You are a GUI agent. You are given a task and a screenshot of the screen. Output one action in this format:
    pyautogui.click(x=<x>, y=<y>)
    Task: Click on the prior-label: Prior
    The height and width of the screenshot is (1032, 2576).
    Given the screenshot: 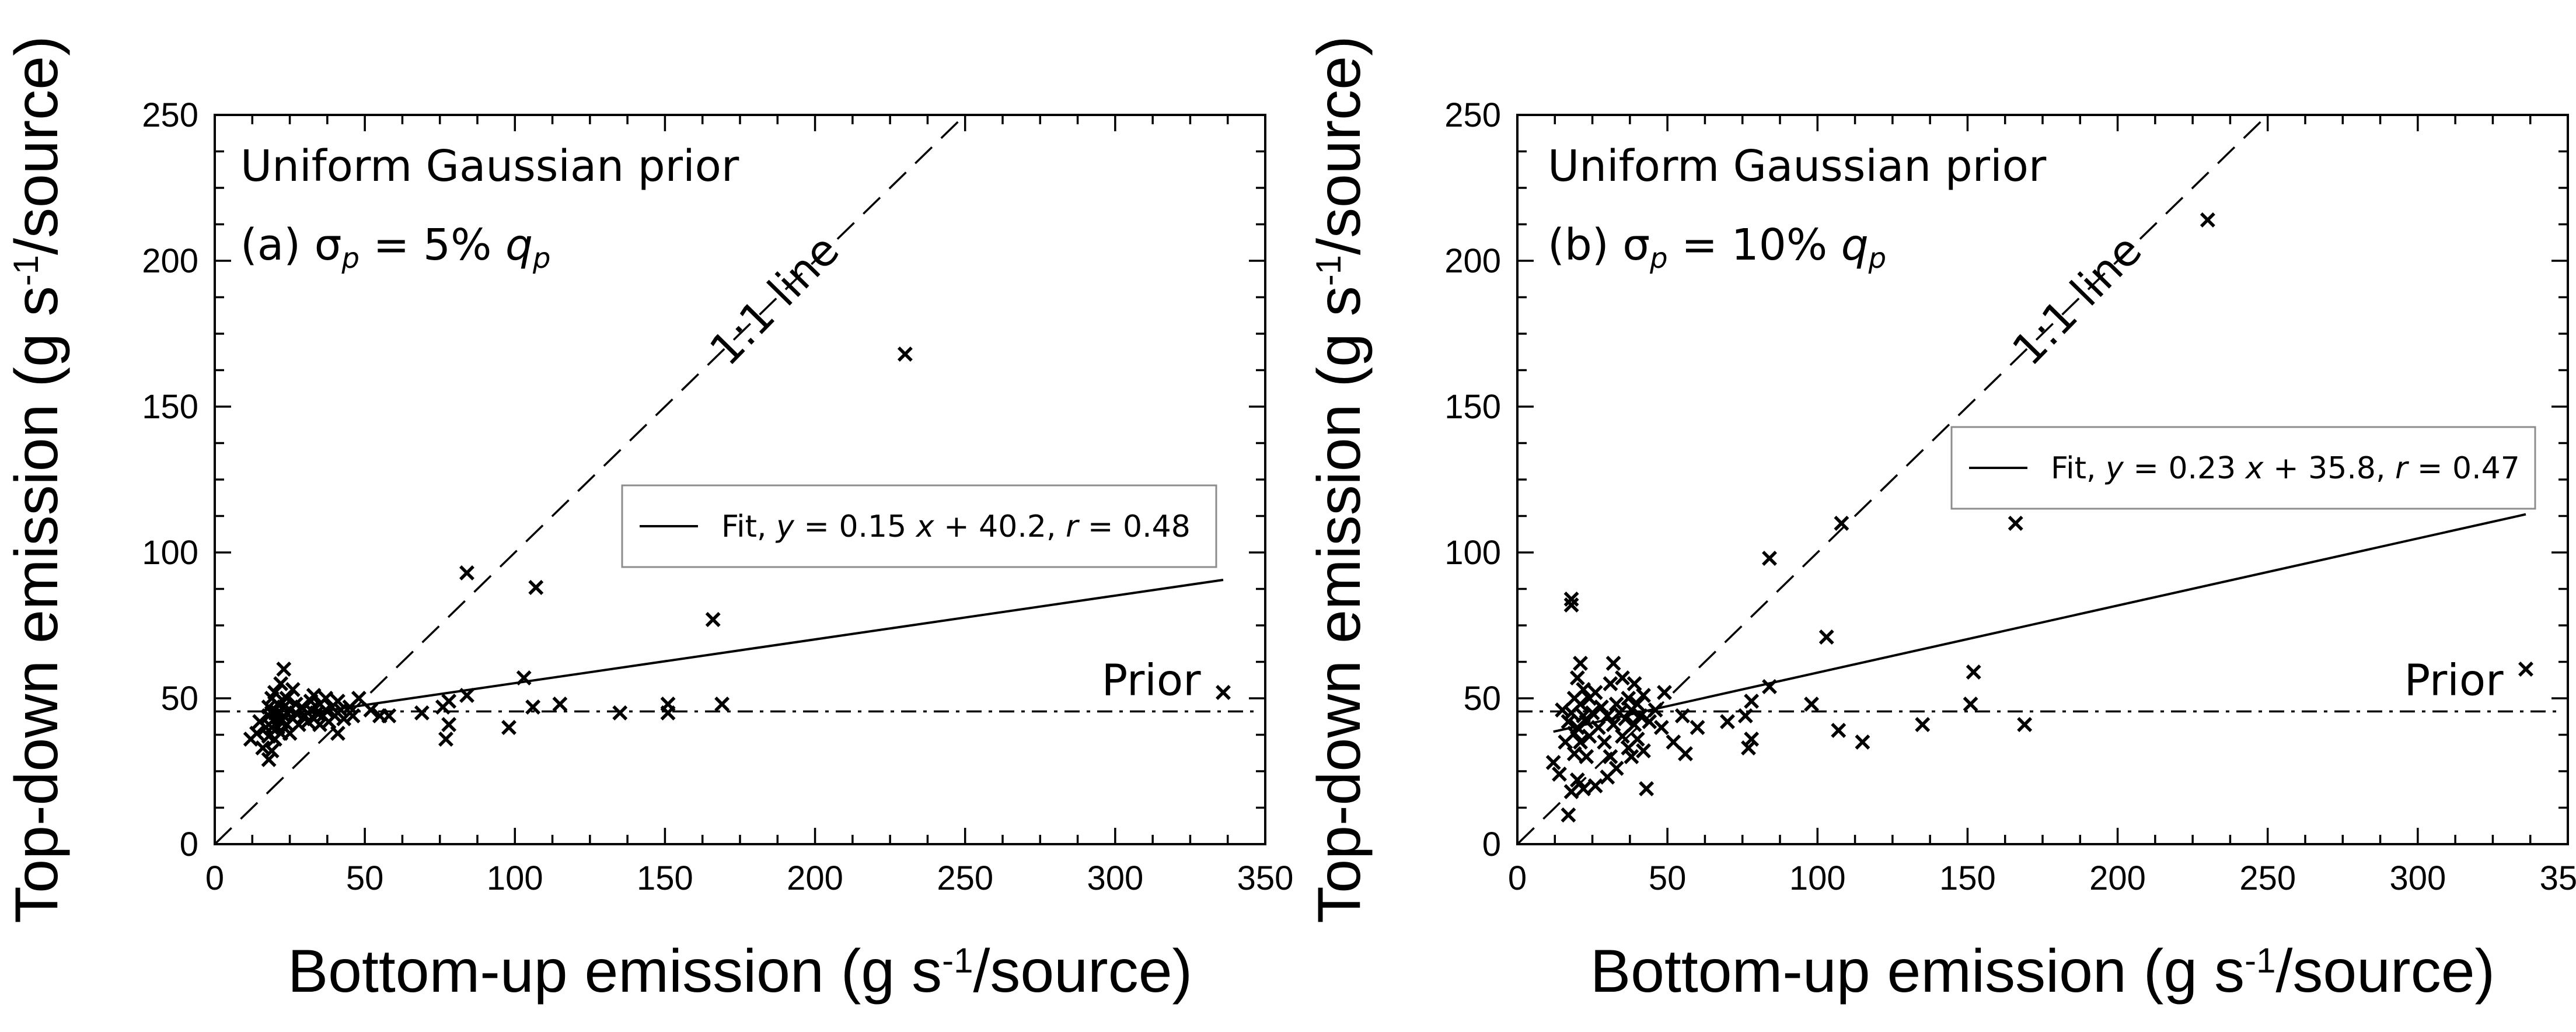 What is the action you would take?
    pyautogui.click(x=2454, y=681)
    